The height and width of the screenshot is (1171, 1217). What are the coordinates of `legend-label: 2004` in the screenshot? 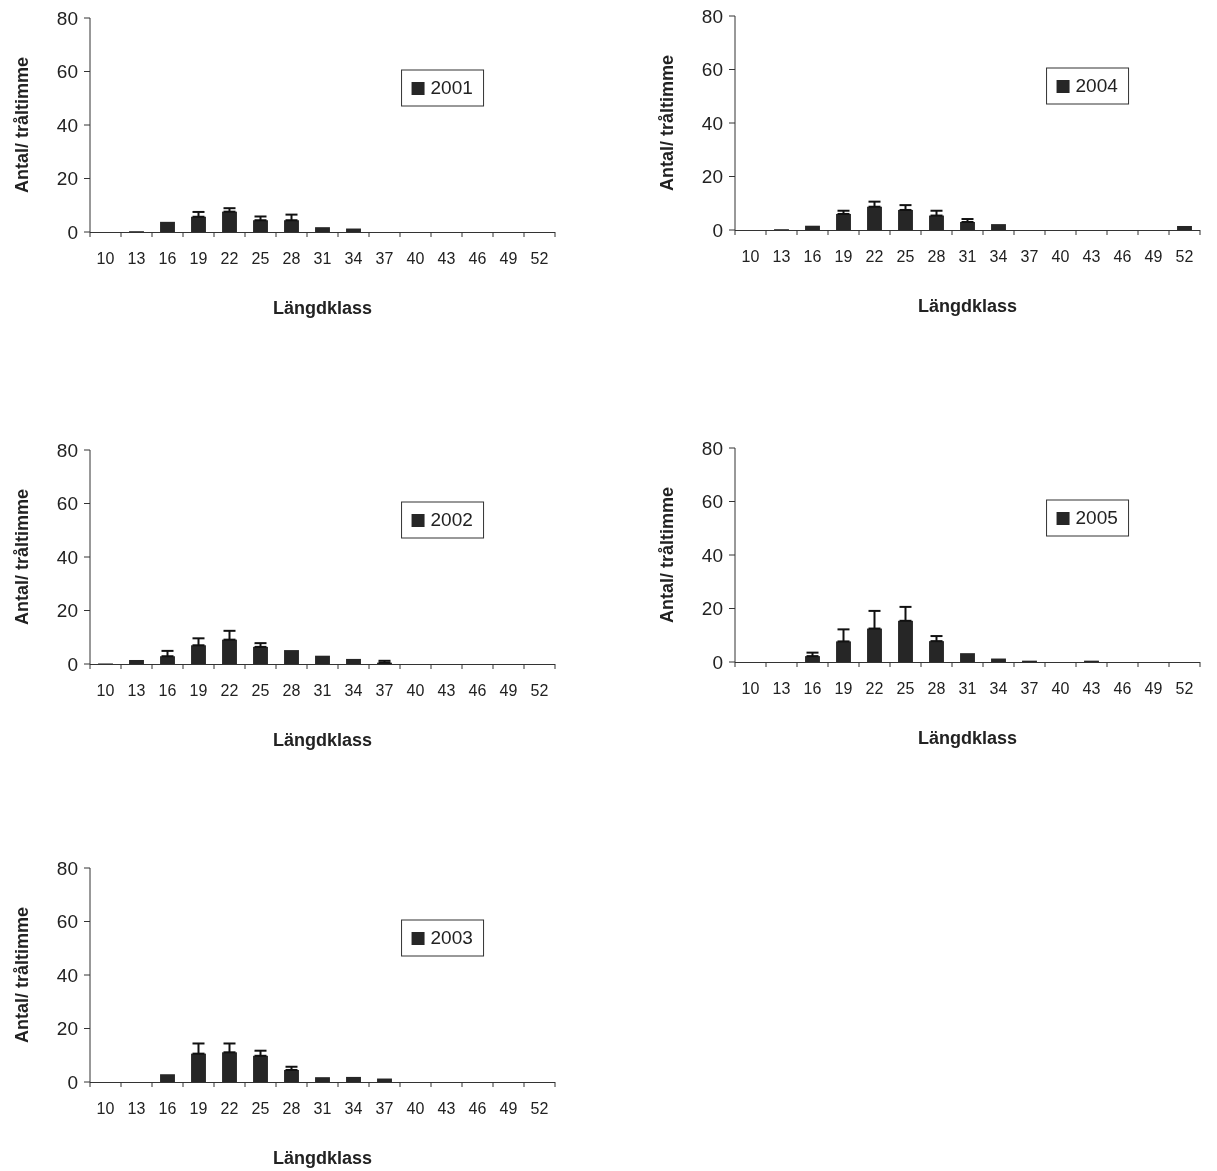 It's located at (1097, 85).